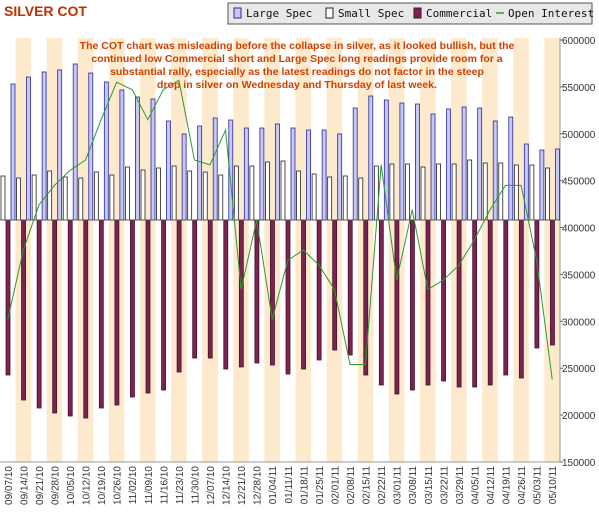 The image size is (599, 517). Describe the element at coordinates (579, 416) in the screenshot. I see `y-tick-label: 200000` at that location.